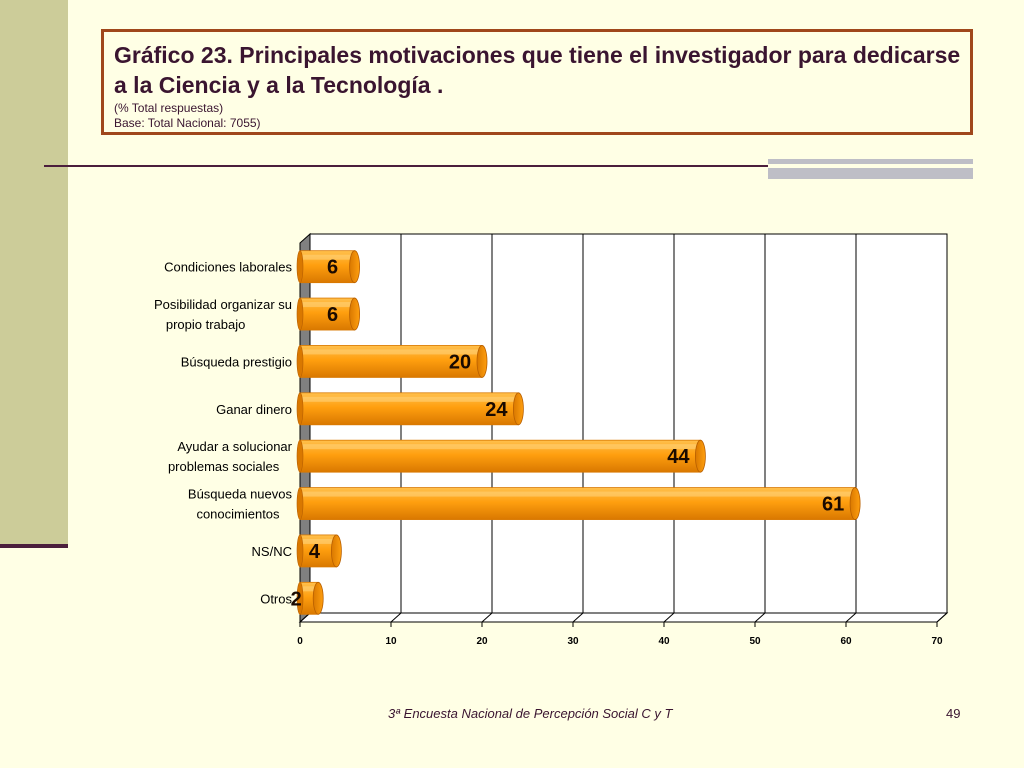 The image size is (1024, 768). Describe the element at coordinates (276, 598) in the screenshot. I see `category-label: Otros` at that location.